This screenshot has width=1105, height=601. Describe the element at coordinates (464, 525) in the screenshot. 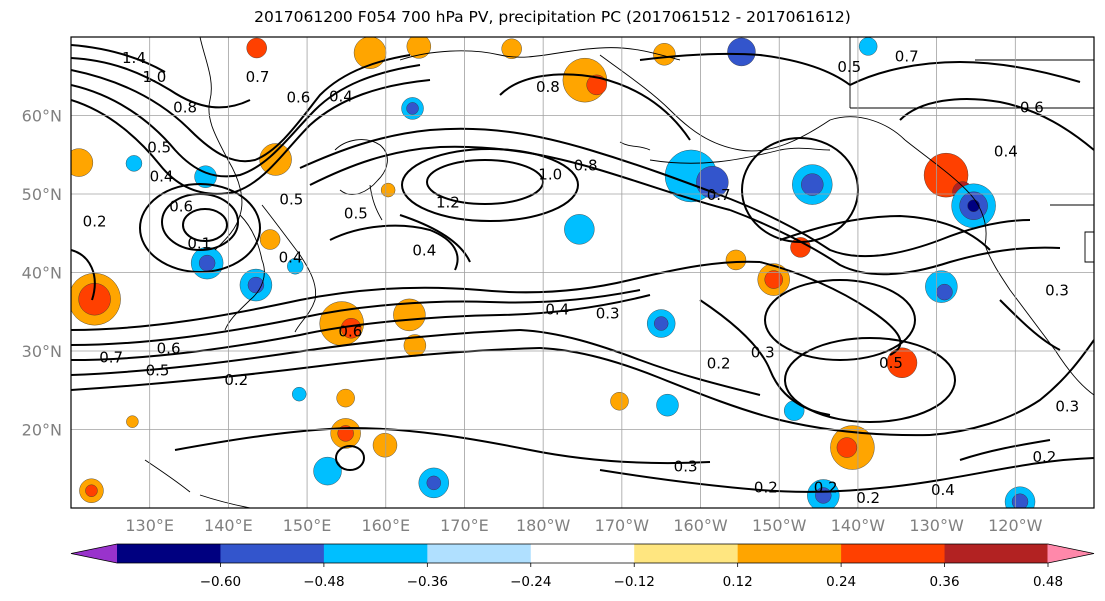

I see `longitude-label: 170°E` at that location.